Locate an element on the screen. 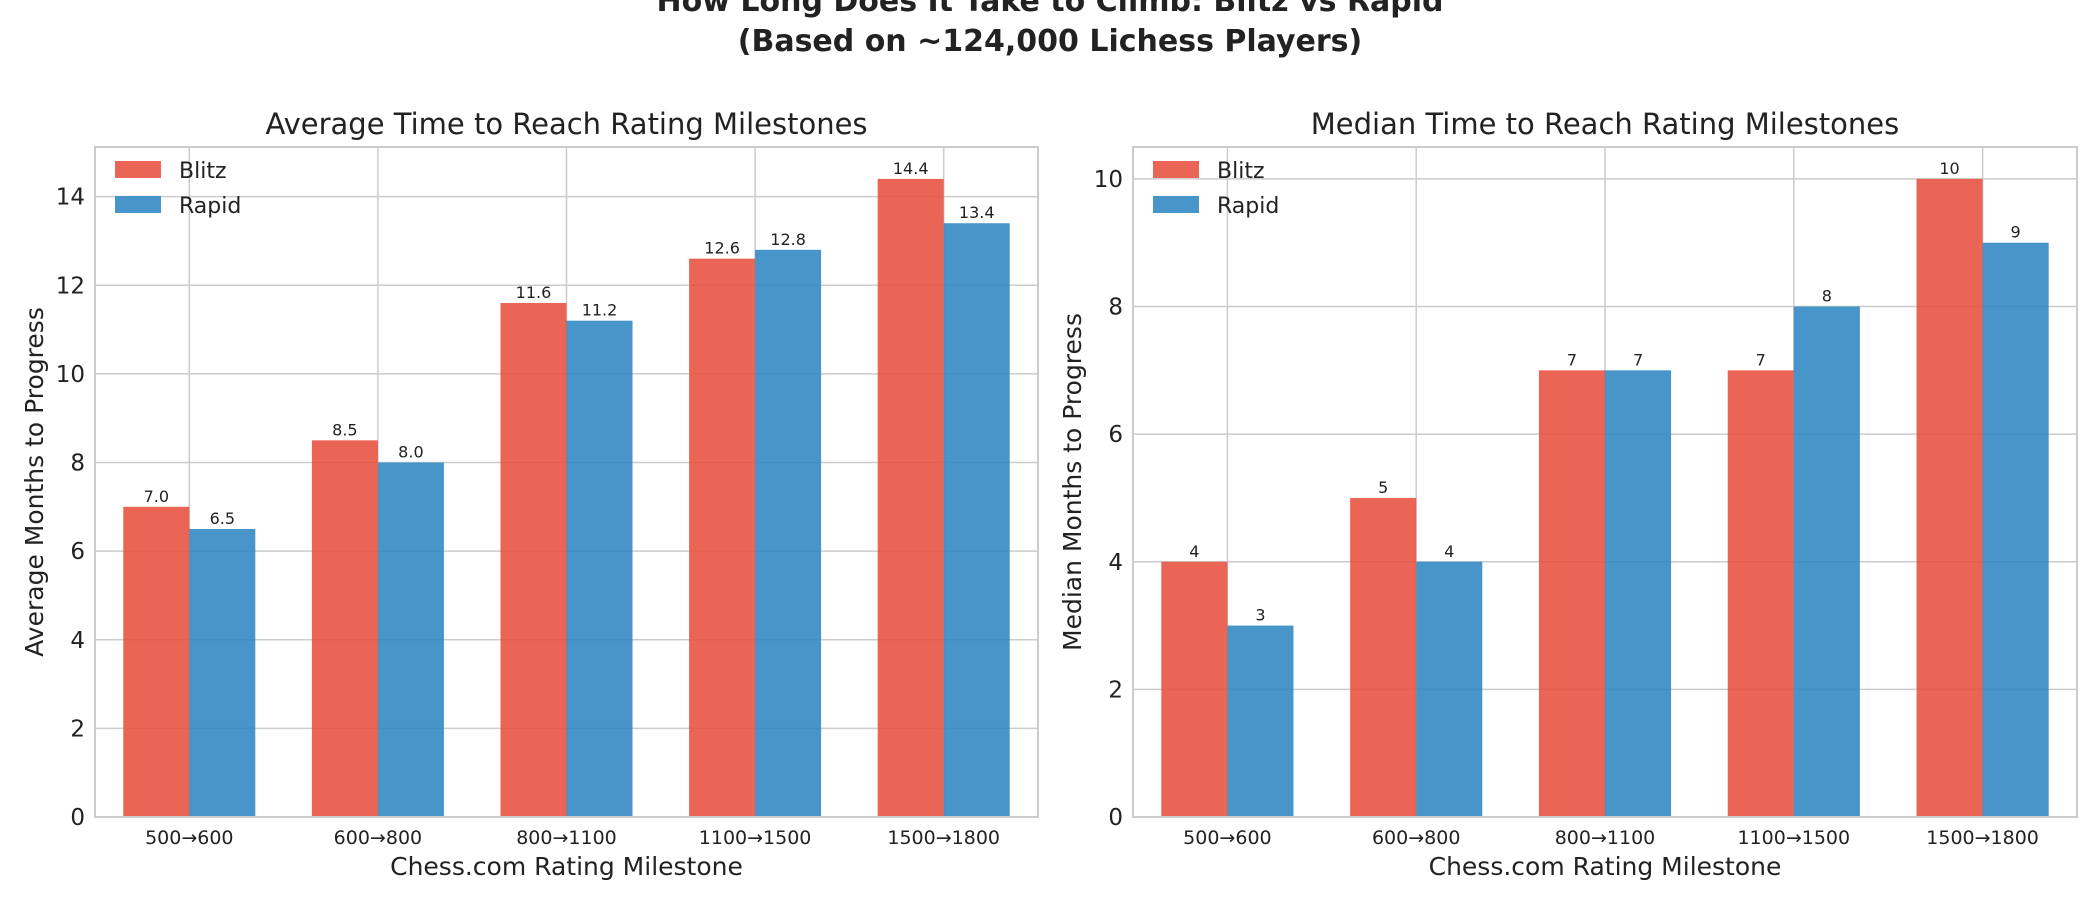  data-label: 6.5 is located at coordinates (222, 518).